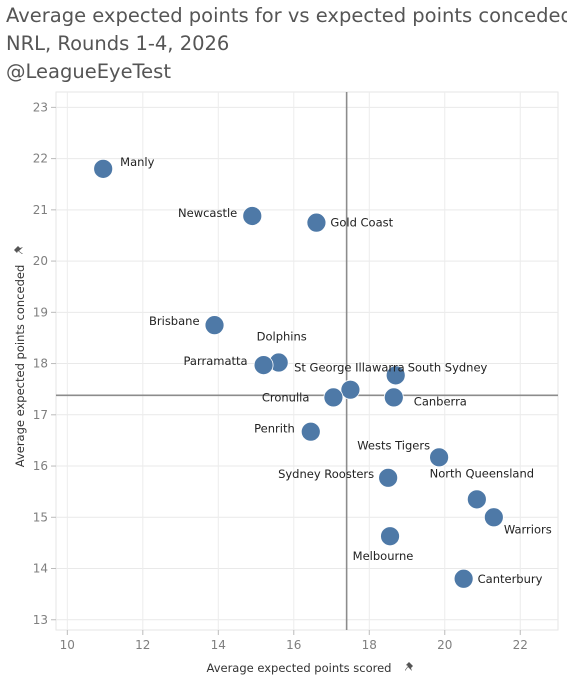 This screenshot has width=567, height=678. Describe the element at coordinates (448, 367) in the screenshot. I see `data-label: South Sydney` at that location.